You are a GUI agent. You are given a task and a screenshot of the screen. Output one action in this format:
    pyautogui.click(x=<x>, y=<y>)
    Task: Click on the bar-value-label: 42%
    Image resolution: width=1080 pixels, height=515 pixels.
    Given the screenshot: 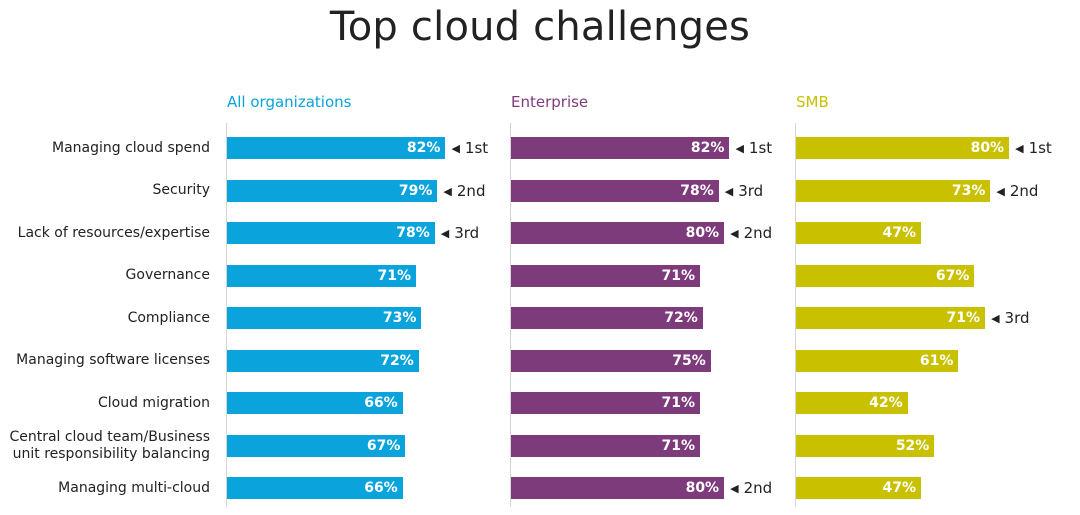 What is the action you would take?
    pyautogui.click(x=886, y=403)
    